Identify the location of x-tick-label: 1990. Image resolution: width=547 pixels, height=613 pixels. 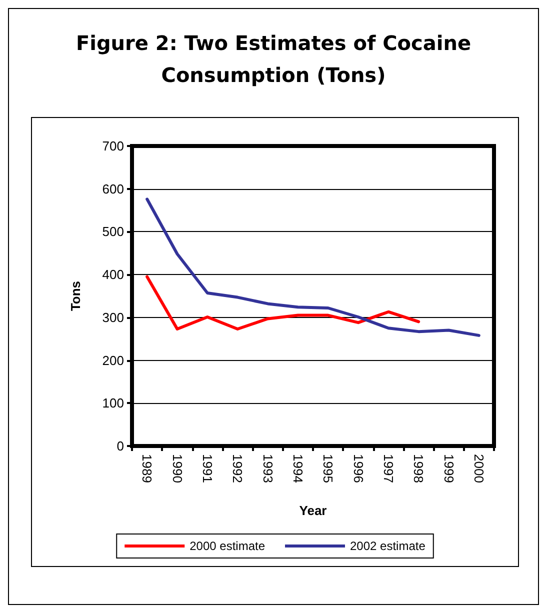
(177, 468).